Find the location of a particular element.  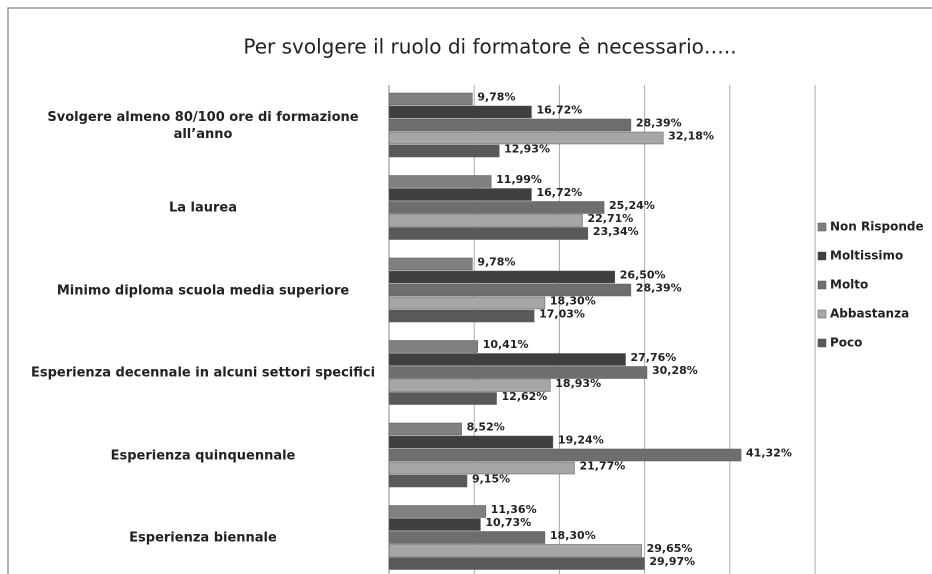

value-label: 26,50% is located at coordinates (643, 275).